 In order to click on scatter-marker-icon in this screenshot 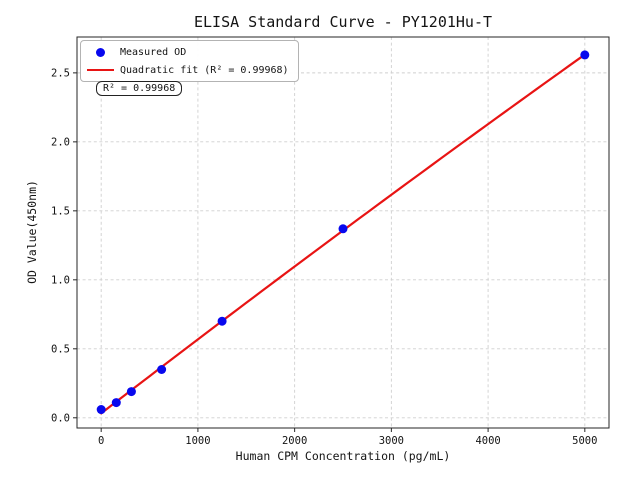, I will do `click(100, 52)`.